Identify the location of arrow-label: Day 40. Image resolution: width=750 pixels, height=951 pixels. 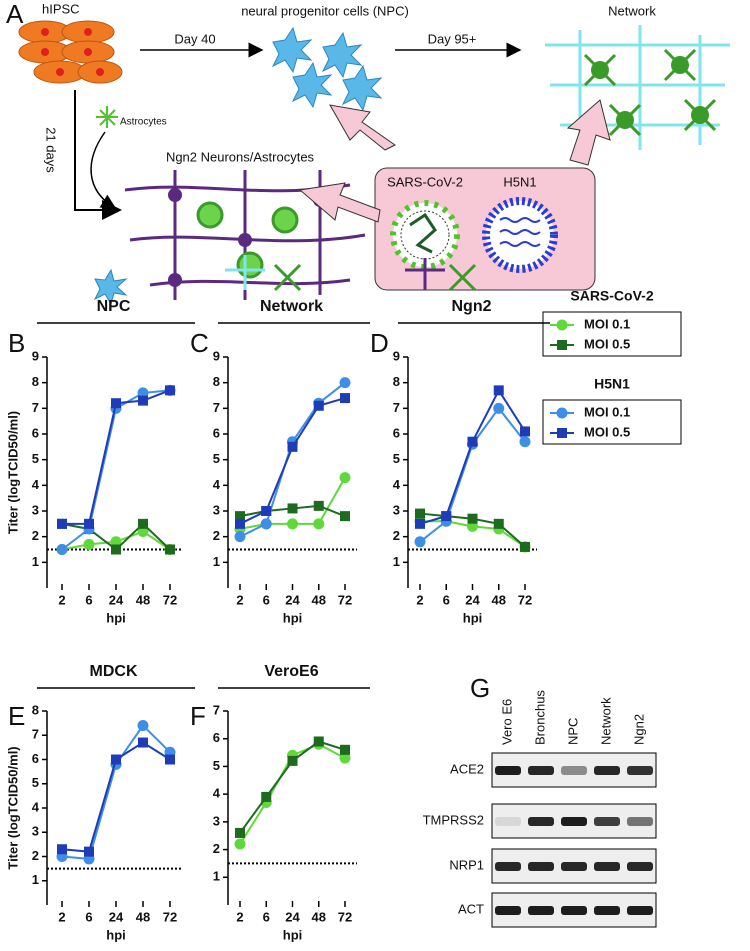
(194, 38).